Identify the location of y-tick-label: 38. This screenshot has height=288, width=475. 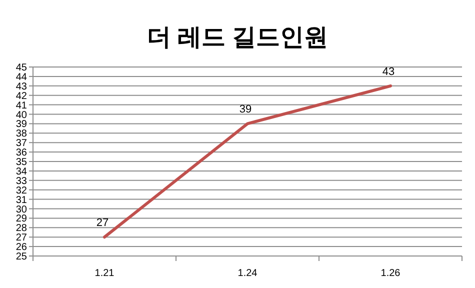
(22, 134).